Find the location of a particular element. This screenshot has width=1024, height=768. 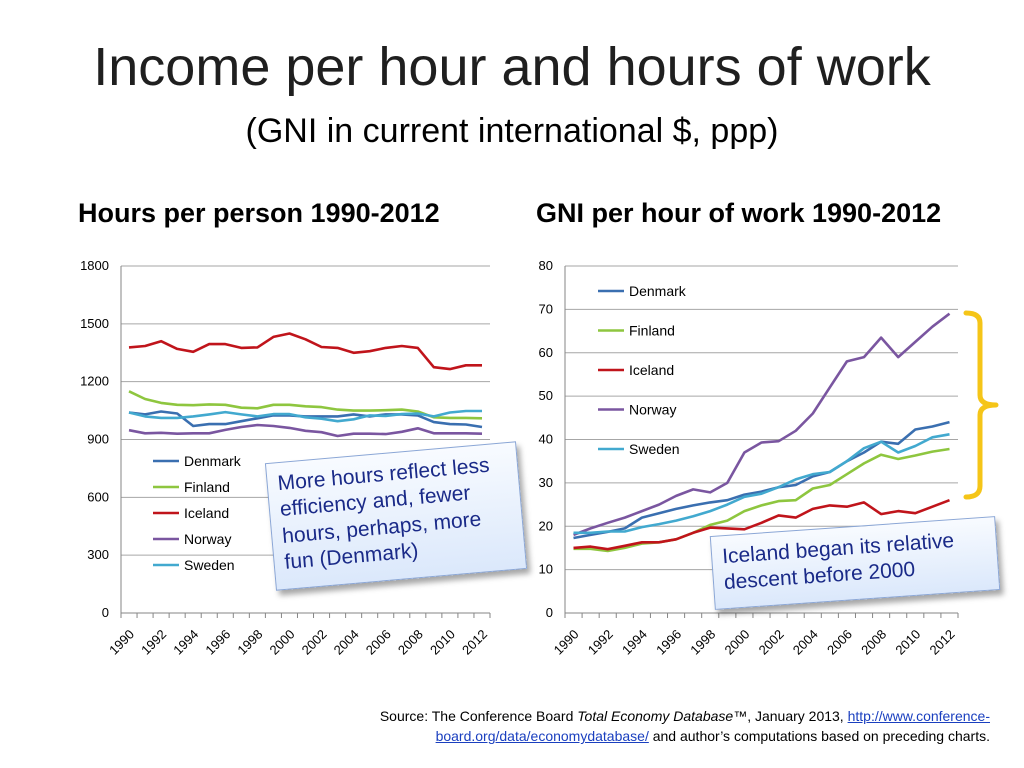

hours-x-tick-label: 1996 is located at coordinates (217, 642).